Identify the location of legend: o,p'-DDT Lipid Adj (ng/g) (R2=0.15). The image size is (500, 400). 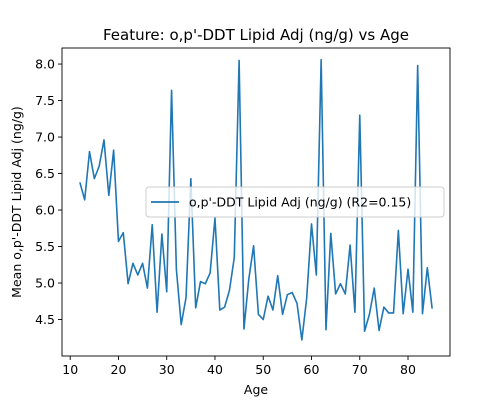
(295, 202).